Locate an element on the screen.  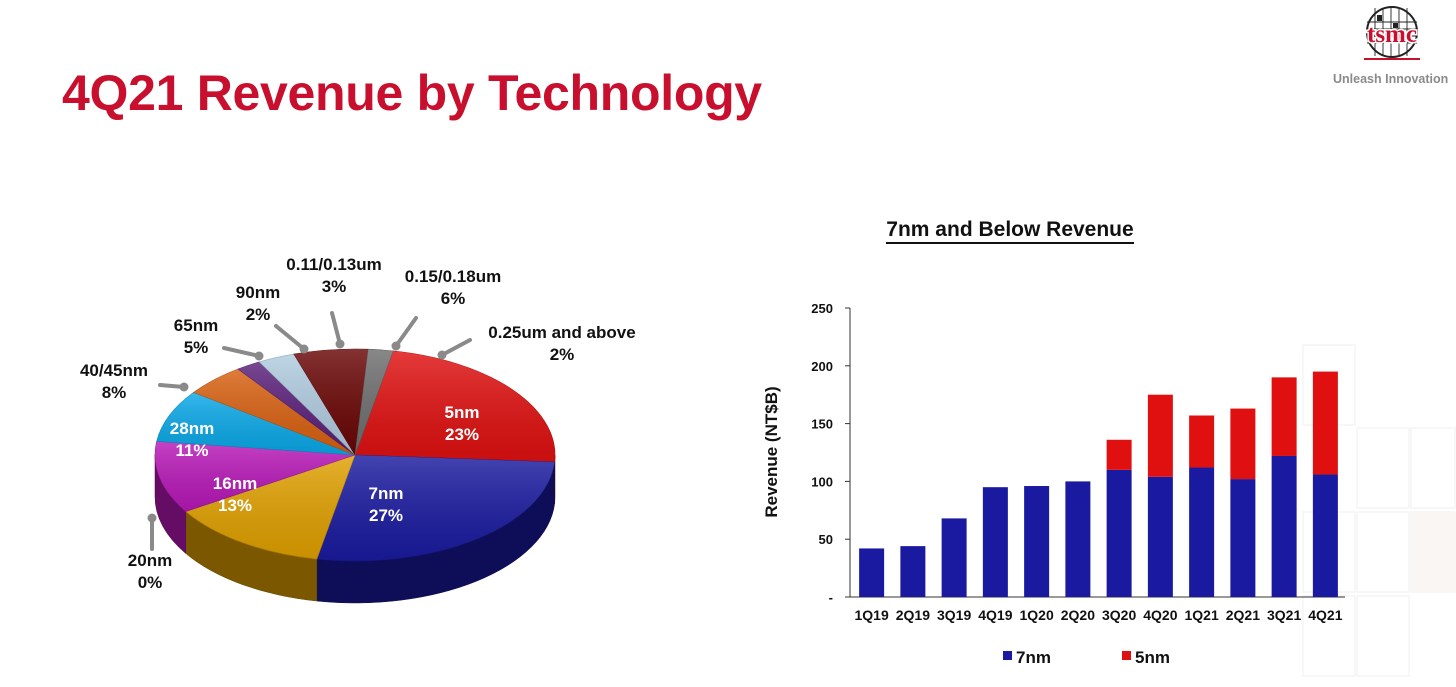
bar-5nm-3Q20 is located at coordinates (1119, 454).